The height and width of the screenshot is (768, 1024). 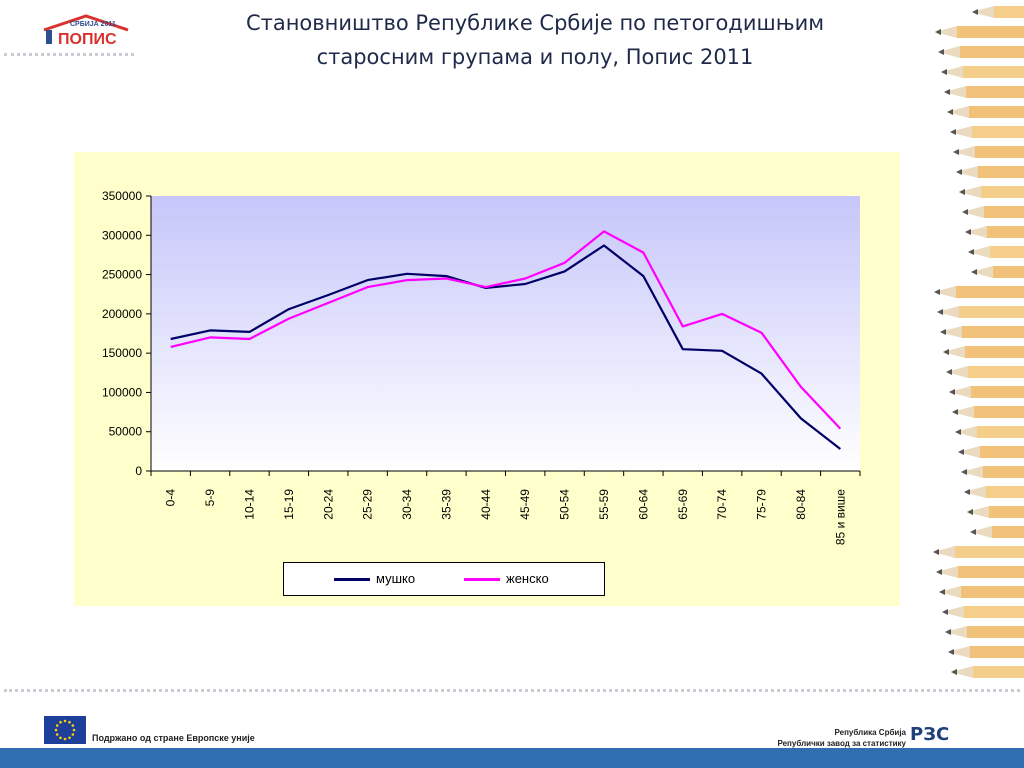 I want to click on x-tick-label: 30-34, so click(x=407, y=504).